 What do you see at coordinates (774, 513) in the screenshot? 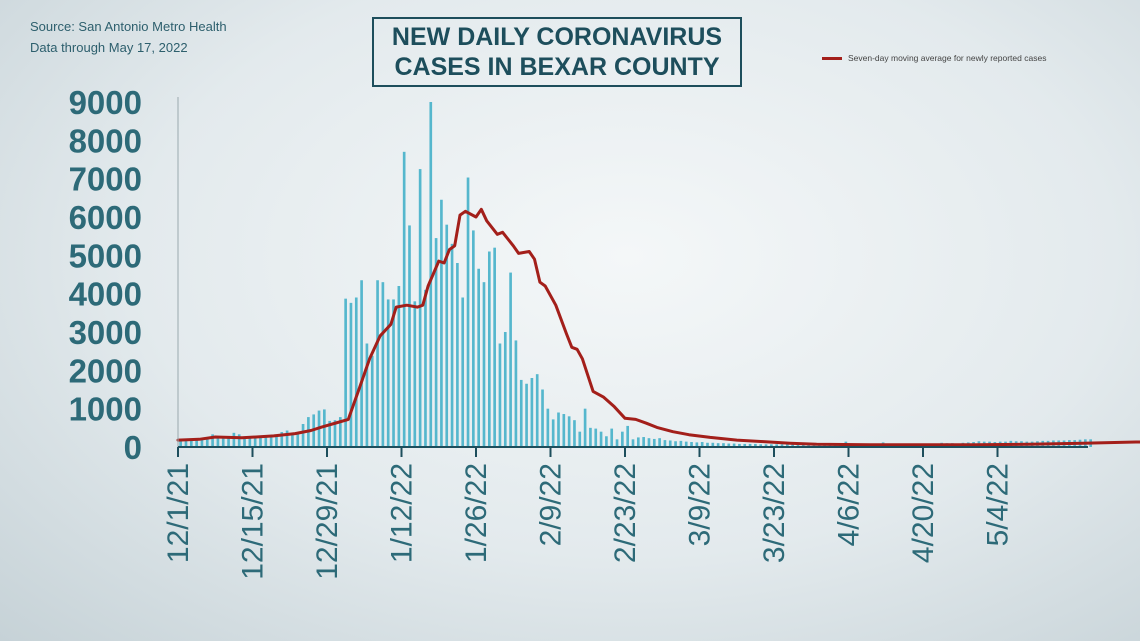
I see `x-tick-label: 3/23/22` at bounding box center [774, 513].